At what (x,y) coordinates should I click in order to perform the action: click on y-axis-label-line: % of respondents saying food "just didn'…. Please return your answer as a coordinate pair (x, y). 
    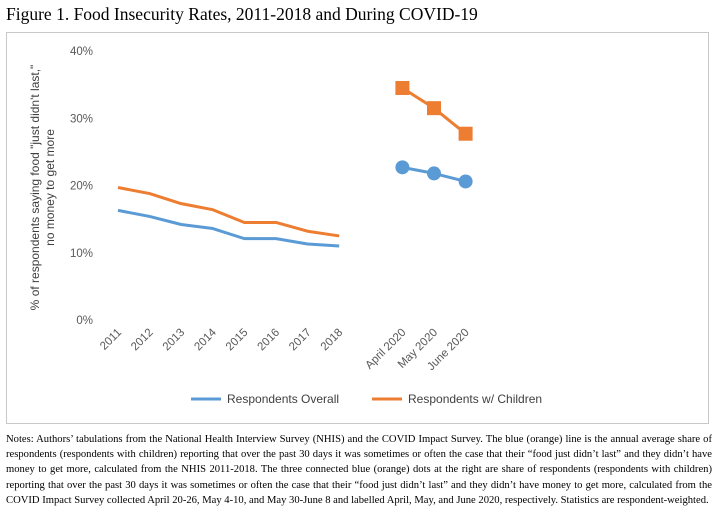
    Looking at the image, I should click on (35, 188).